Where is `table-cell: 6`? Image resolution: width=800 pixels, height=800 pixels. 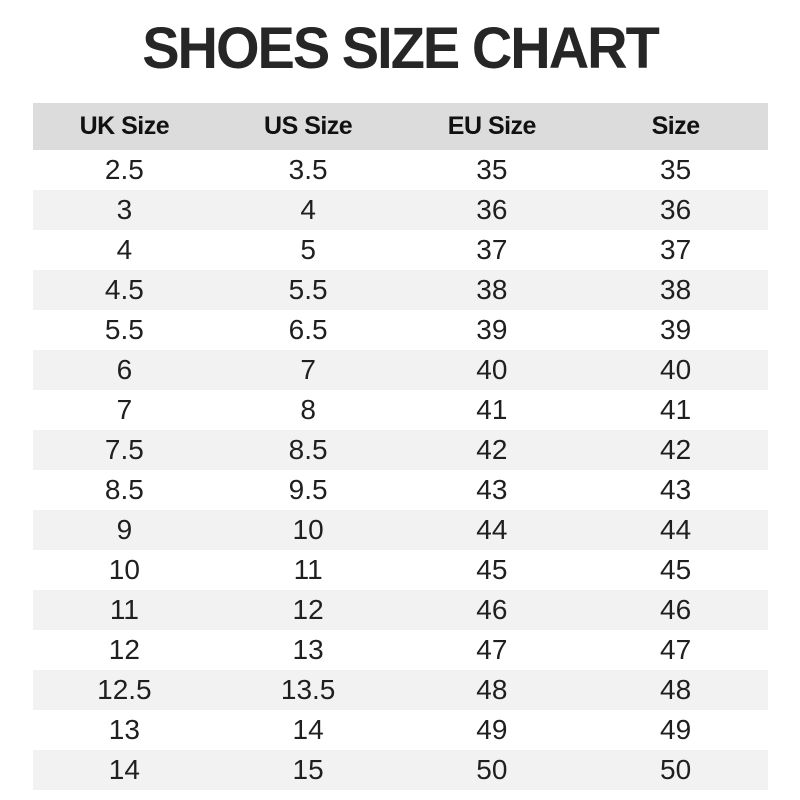
table-cell: 6 is located at coordinates (124, 369).